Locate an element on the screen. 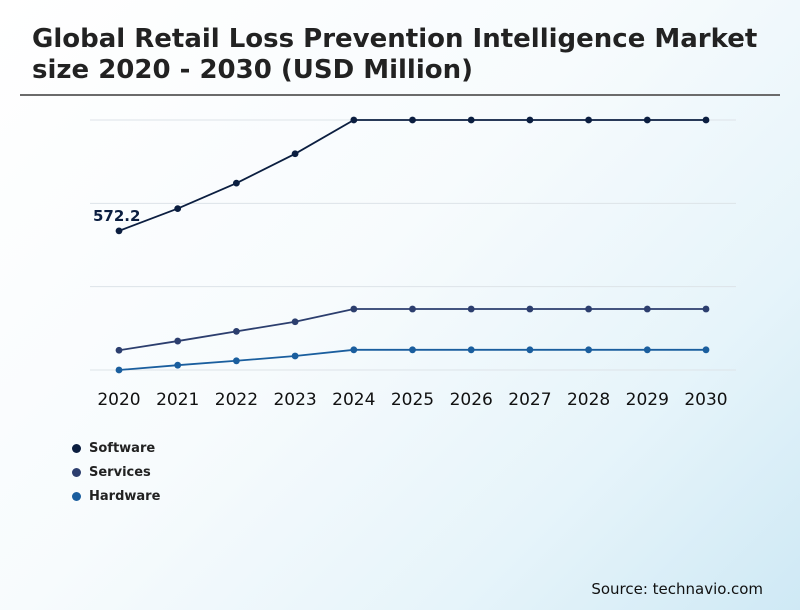  series-line-services is located at coordinates (412, 330).